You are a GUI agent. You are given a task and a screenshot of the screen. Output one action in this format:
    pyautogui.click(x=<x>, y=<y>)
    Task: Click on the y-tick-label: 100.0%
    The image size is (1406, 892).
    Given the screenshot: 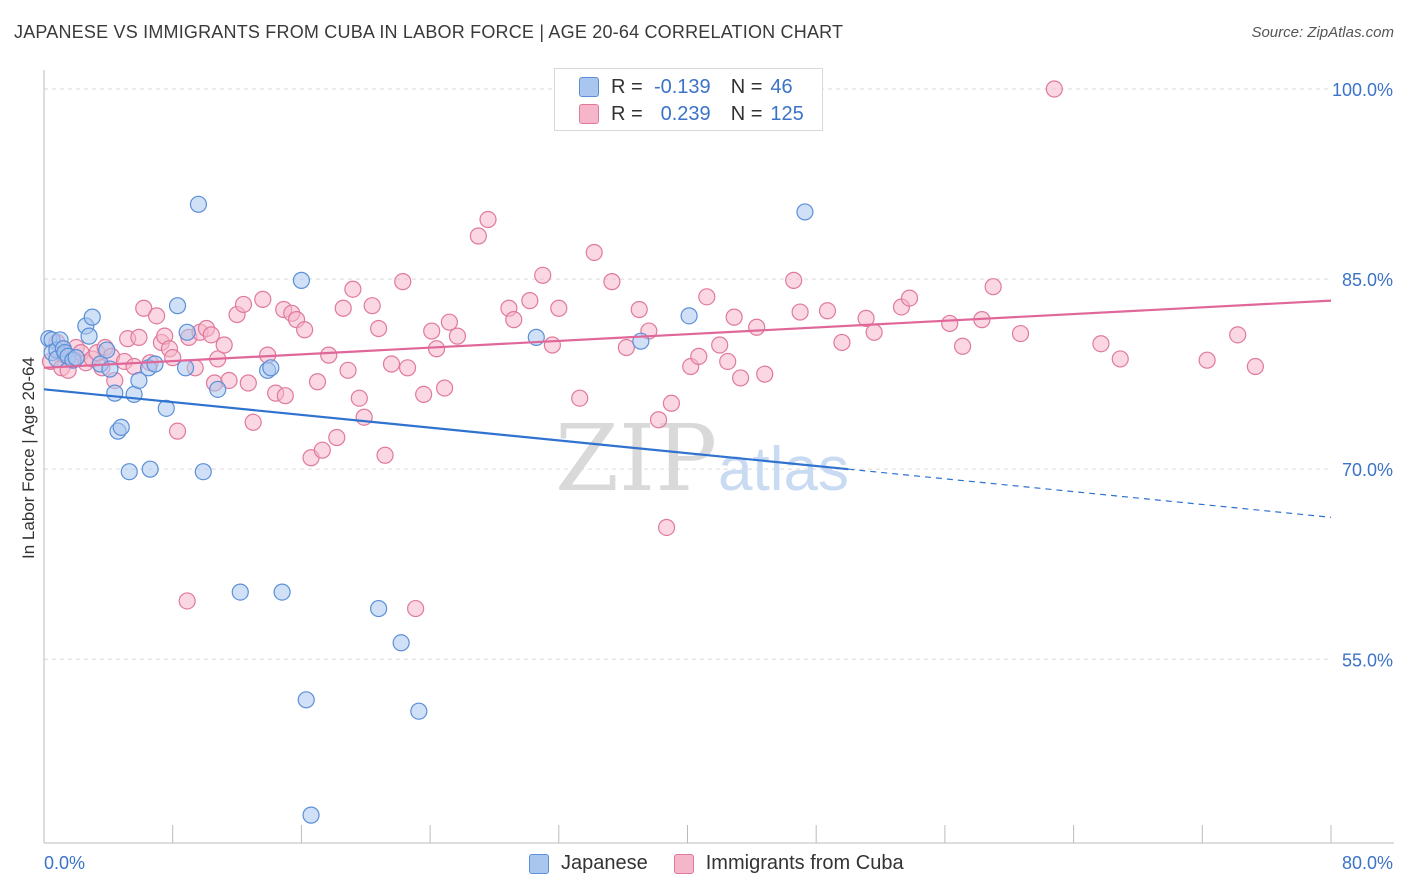 What is the action you would take?
    pyautogui.click(x=1362, y=90)
    